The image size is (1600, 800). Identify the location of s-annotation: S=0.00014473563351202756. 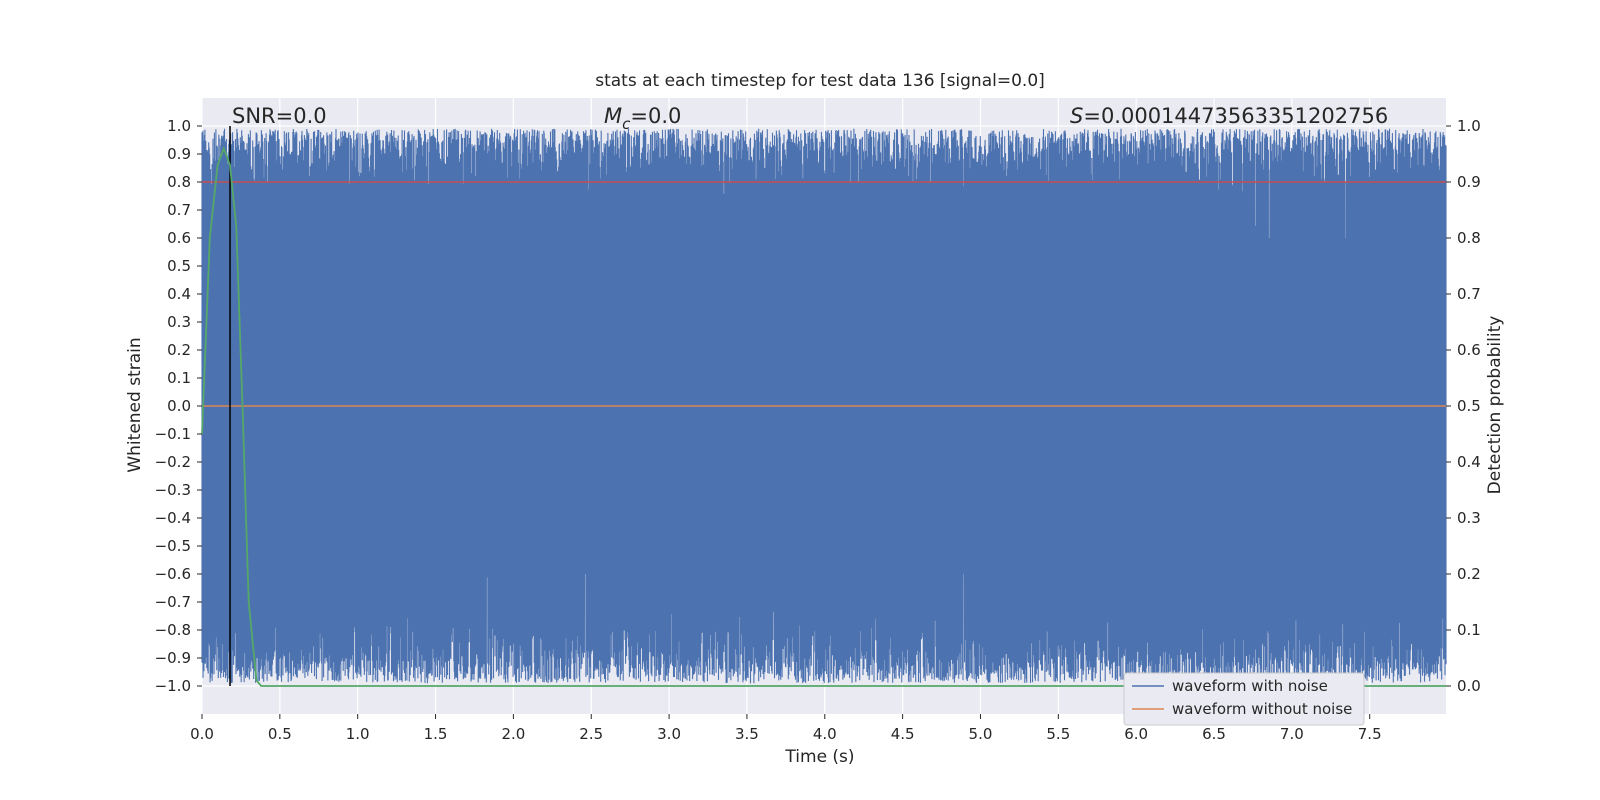
(1229, 116).